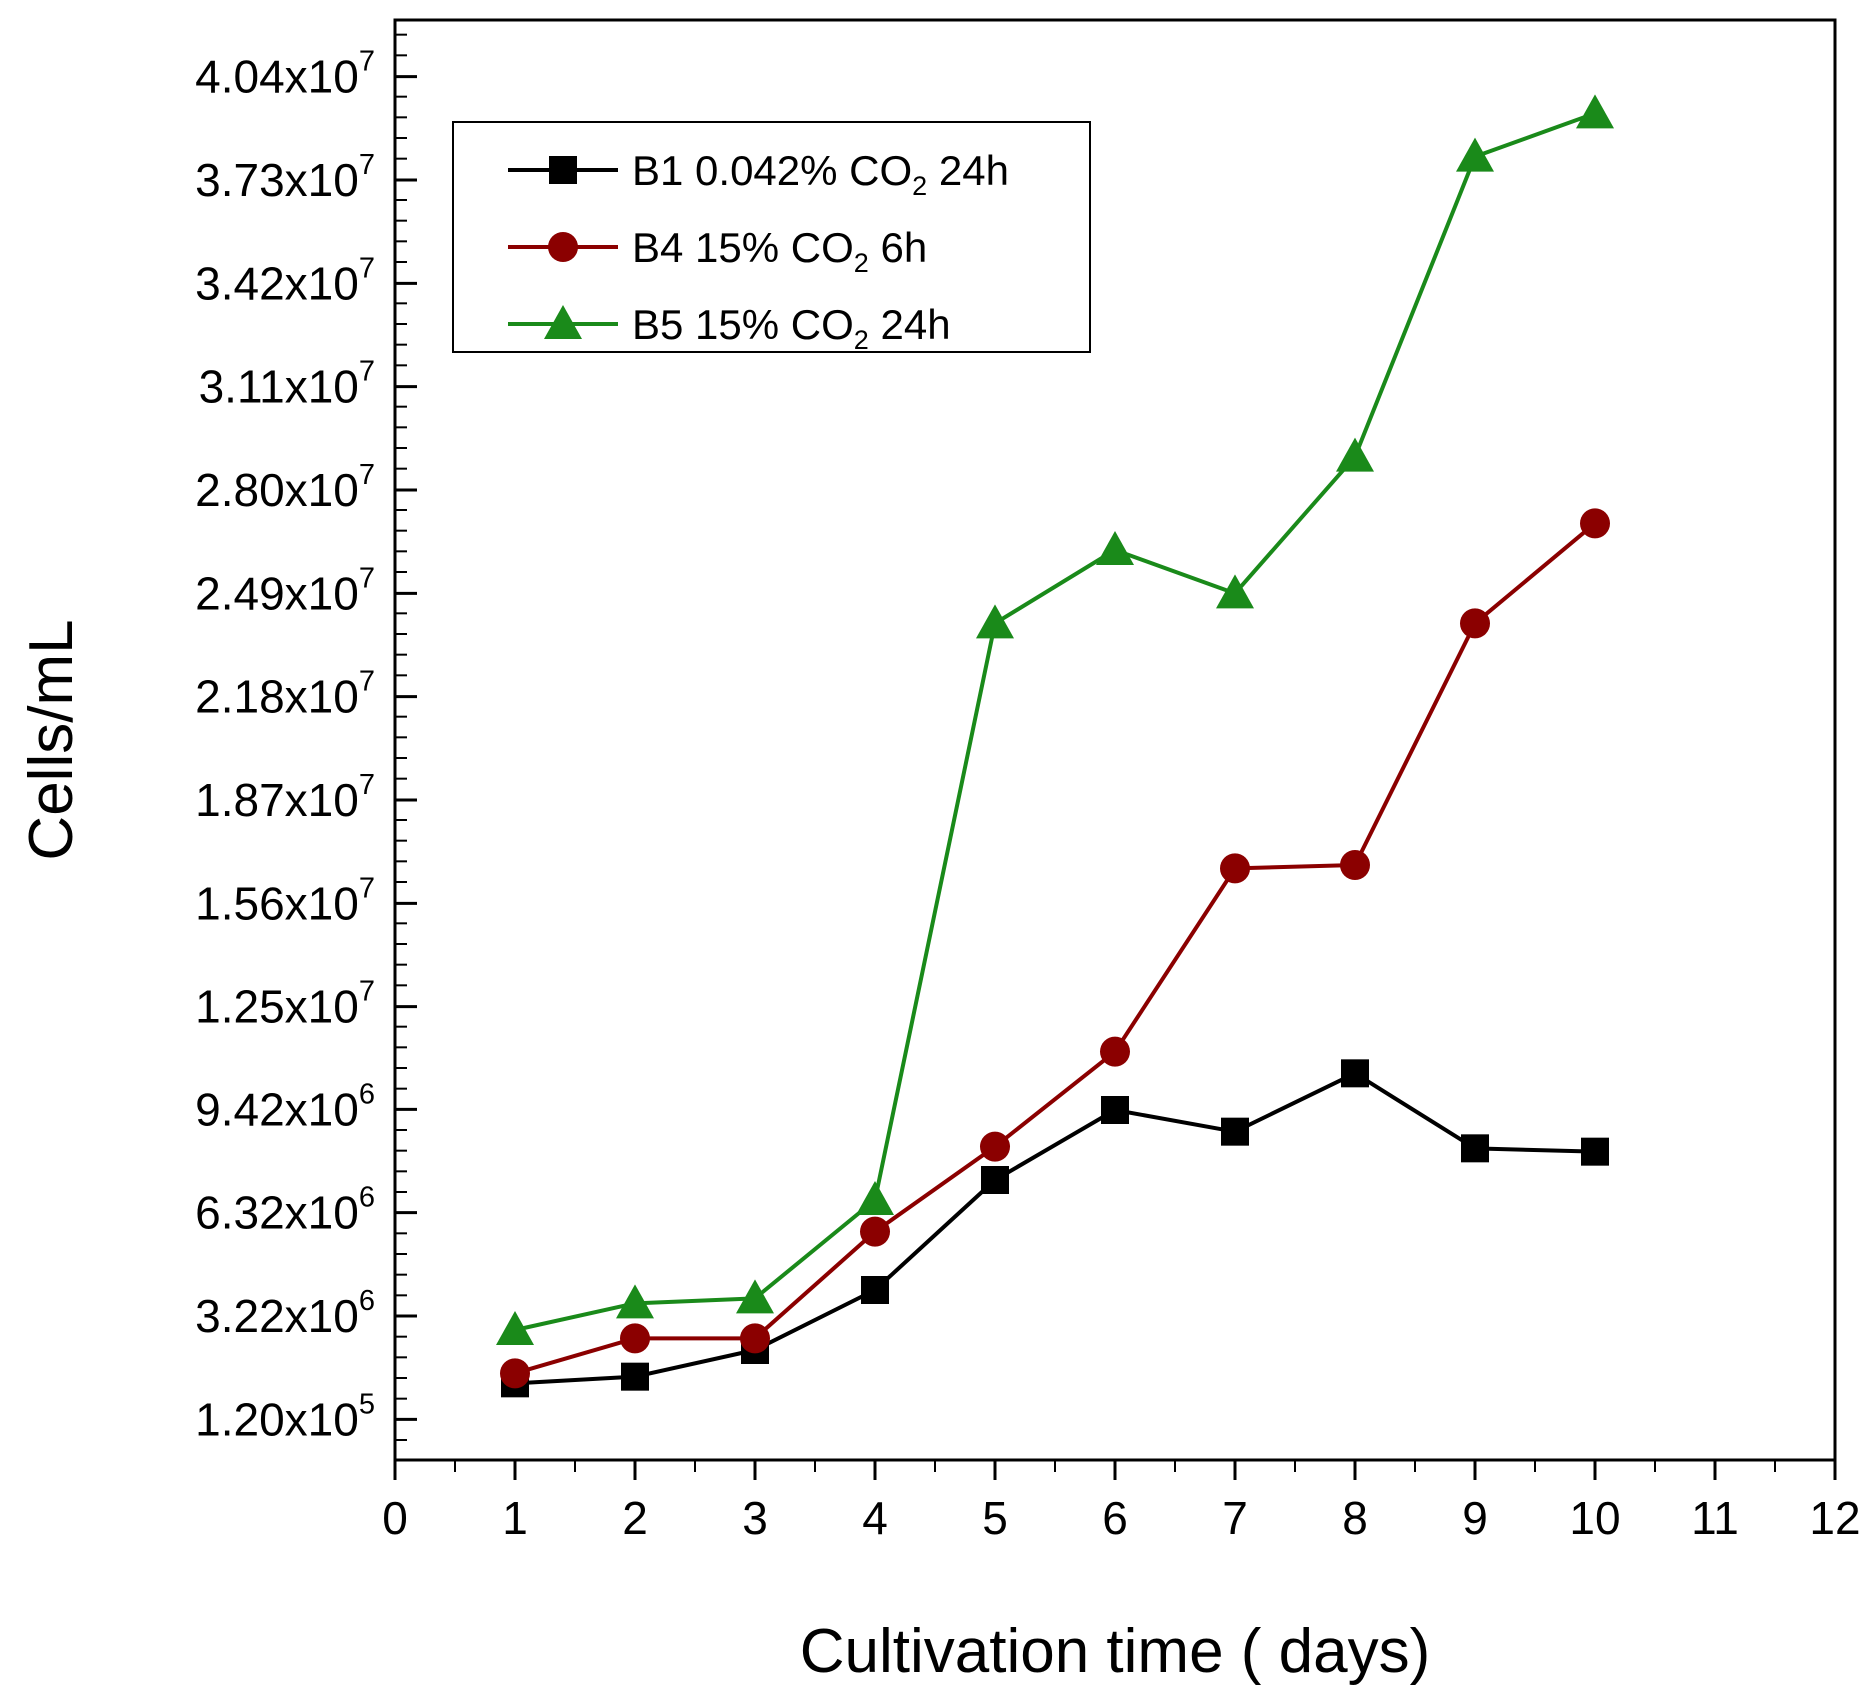 Image resolution: width=1875 pixels, height=1700 pixels. I want to click on x-tick-label: 7, so click(1235, 1518).